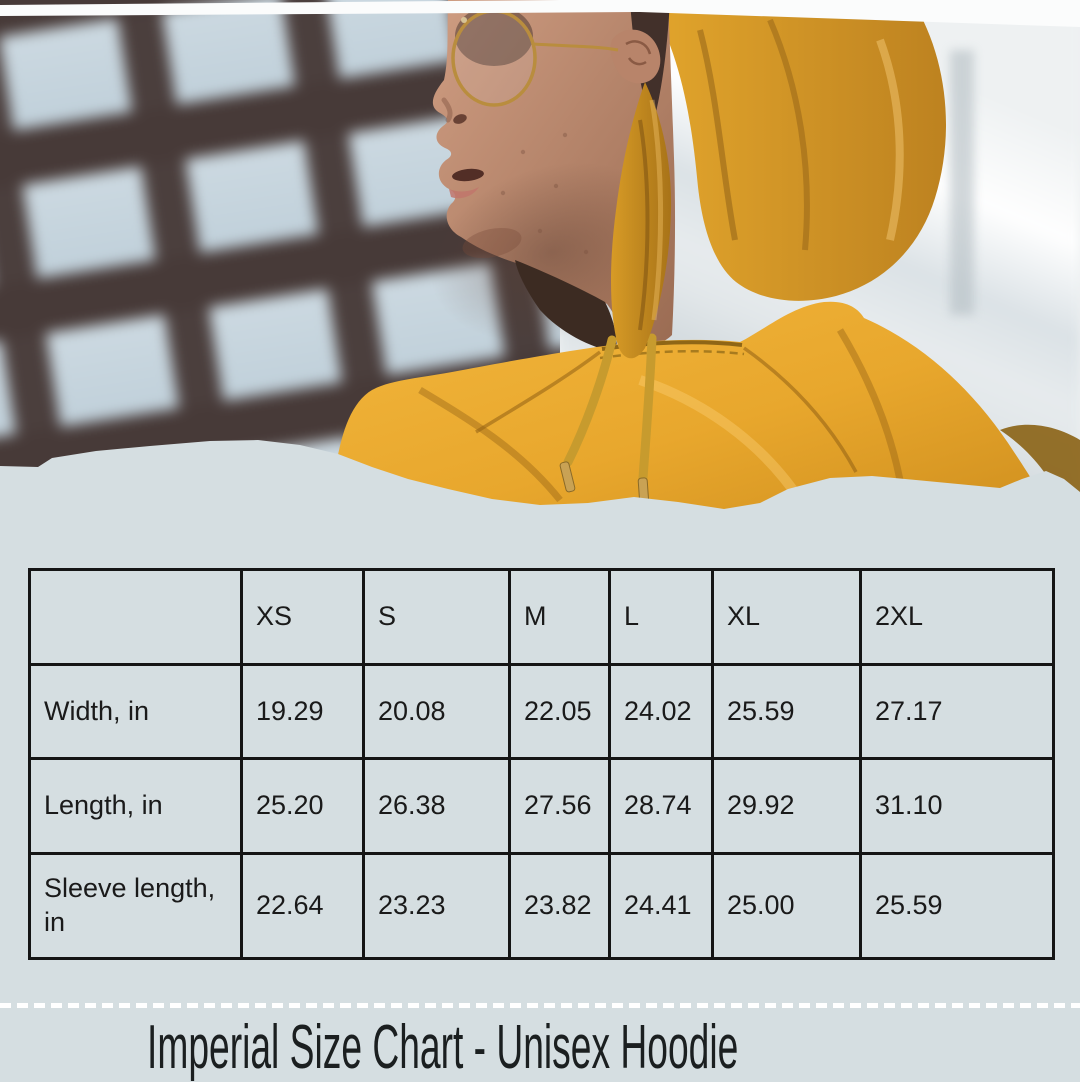  Describe the element at coordinates (566, 306) in the screenshot. I see `jaw-shadow` at that location.